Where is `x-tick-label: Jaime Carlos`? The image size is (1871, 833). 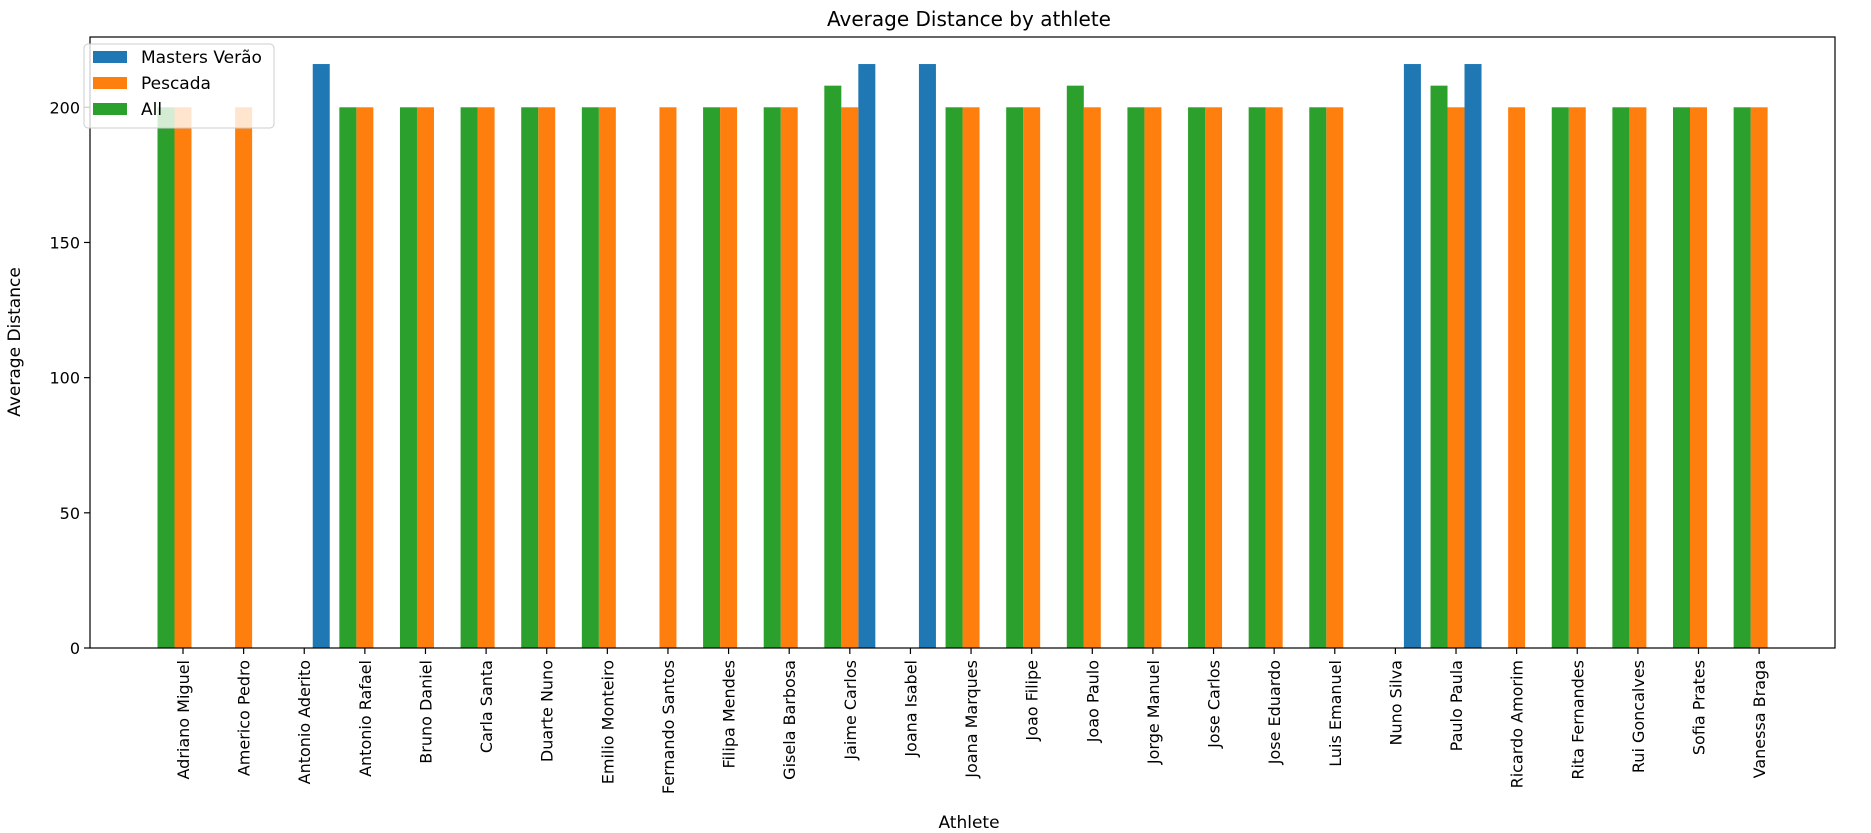
x-tick-label: Jaime Carlos is located at coordinates (850, 710).